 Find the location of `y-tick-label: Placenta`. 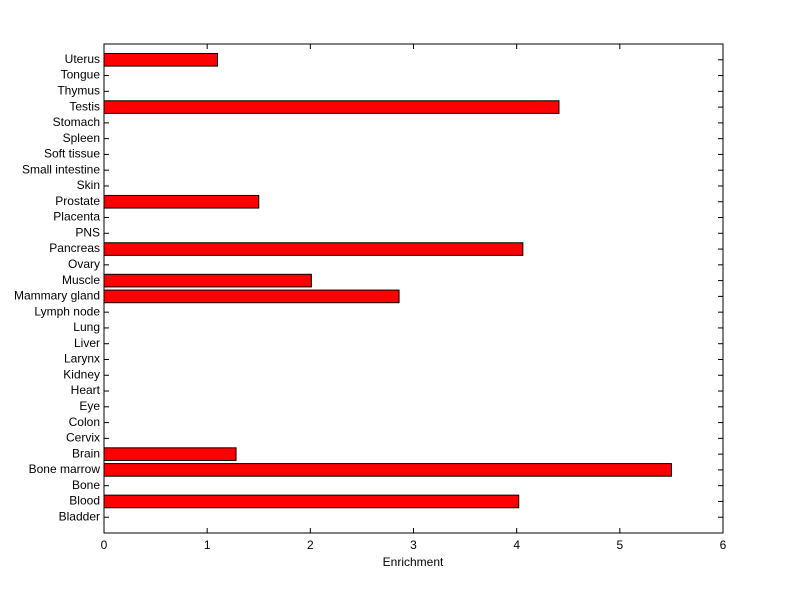

y-tick-label: Placenta is located at coordinates (76, 217).